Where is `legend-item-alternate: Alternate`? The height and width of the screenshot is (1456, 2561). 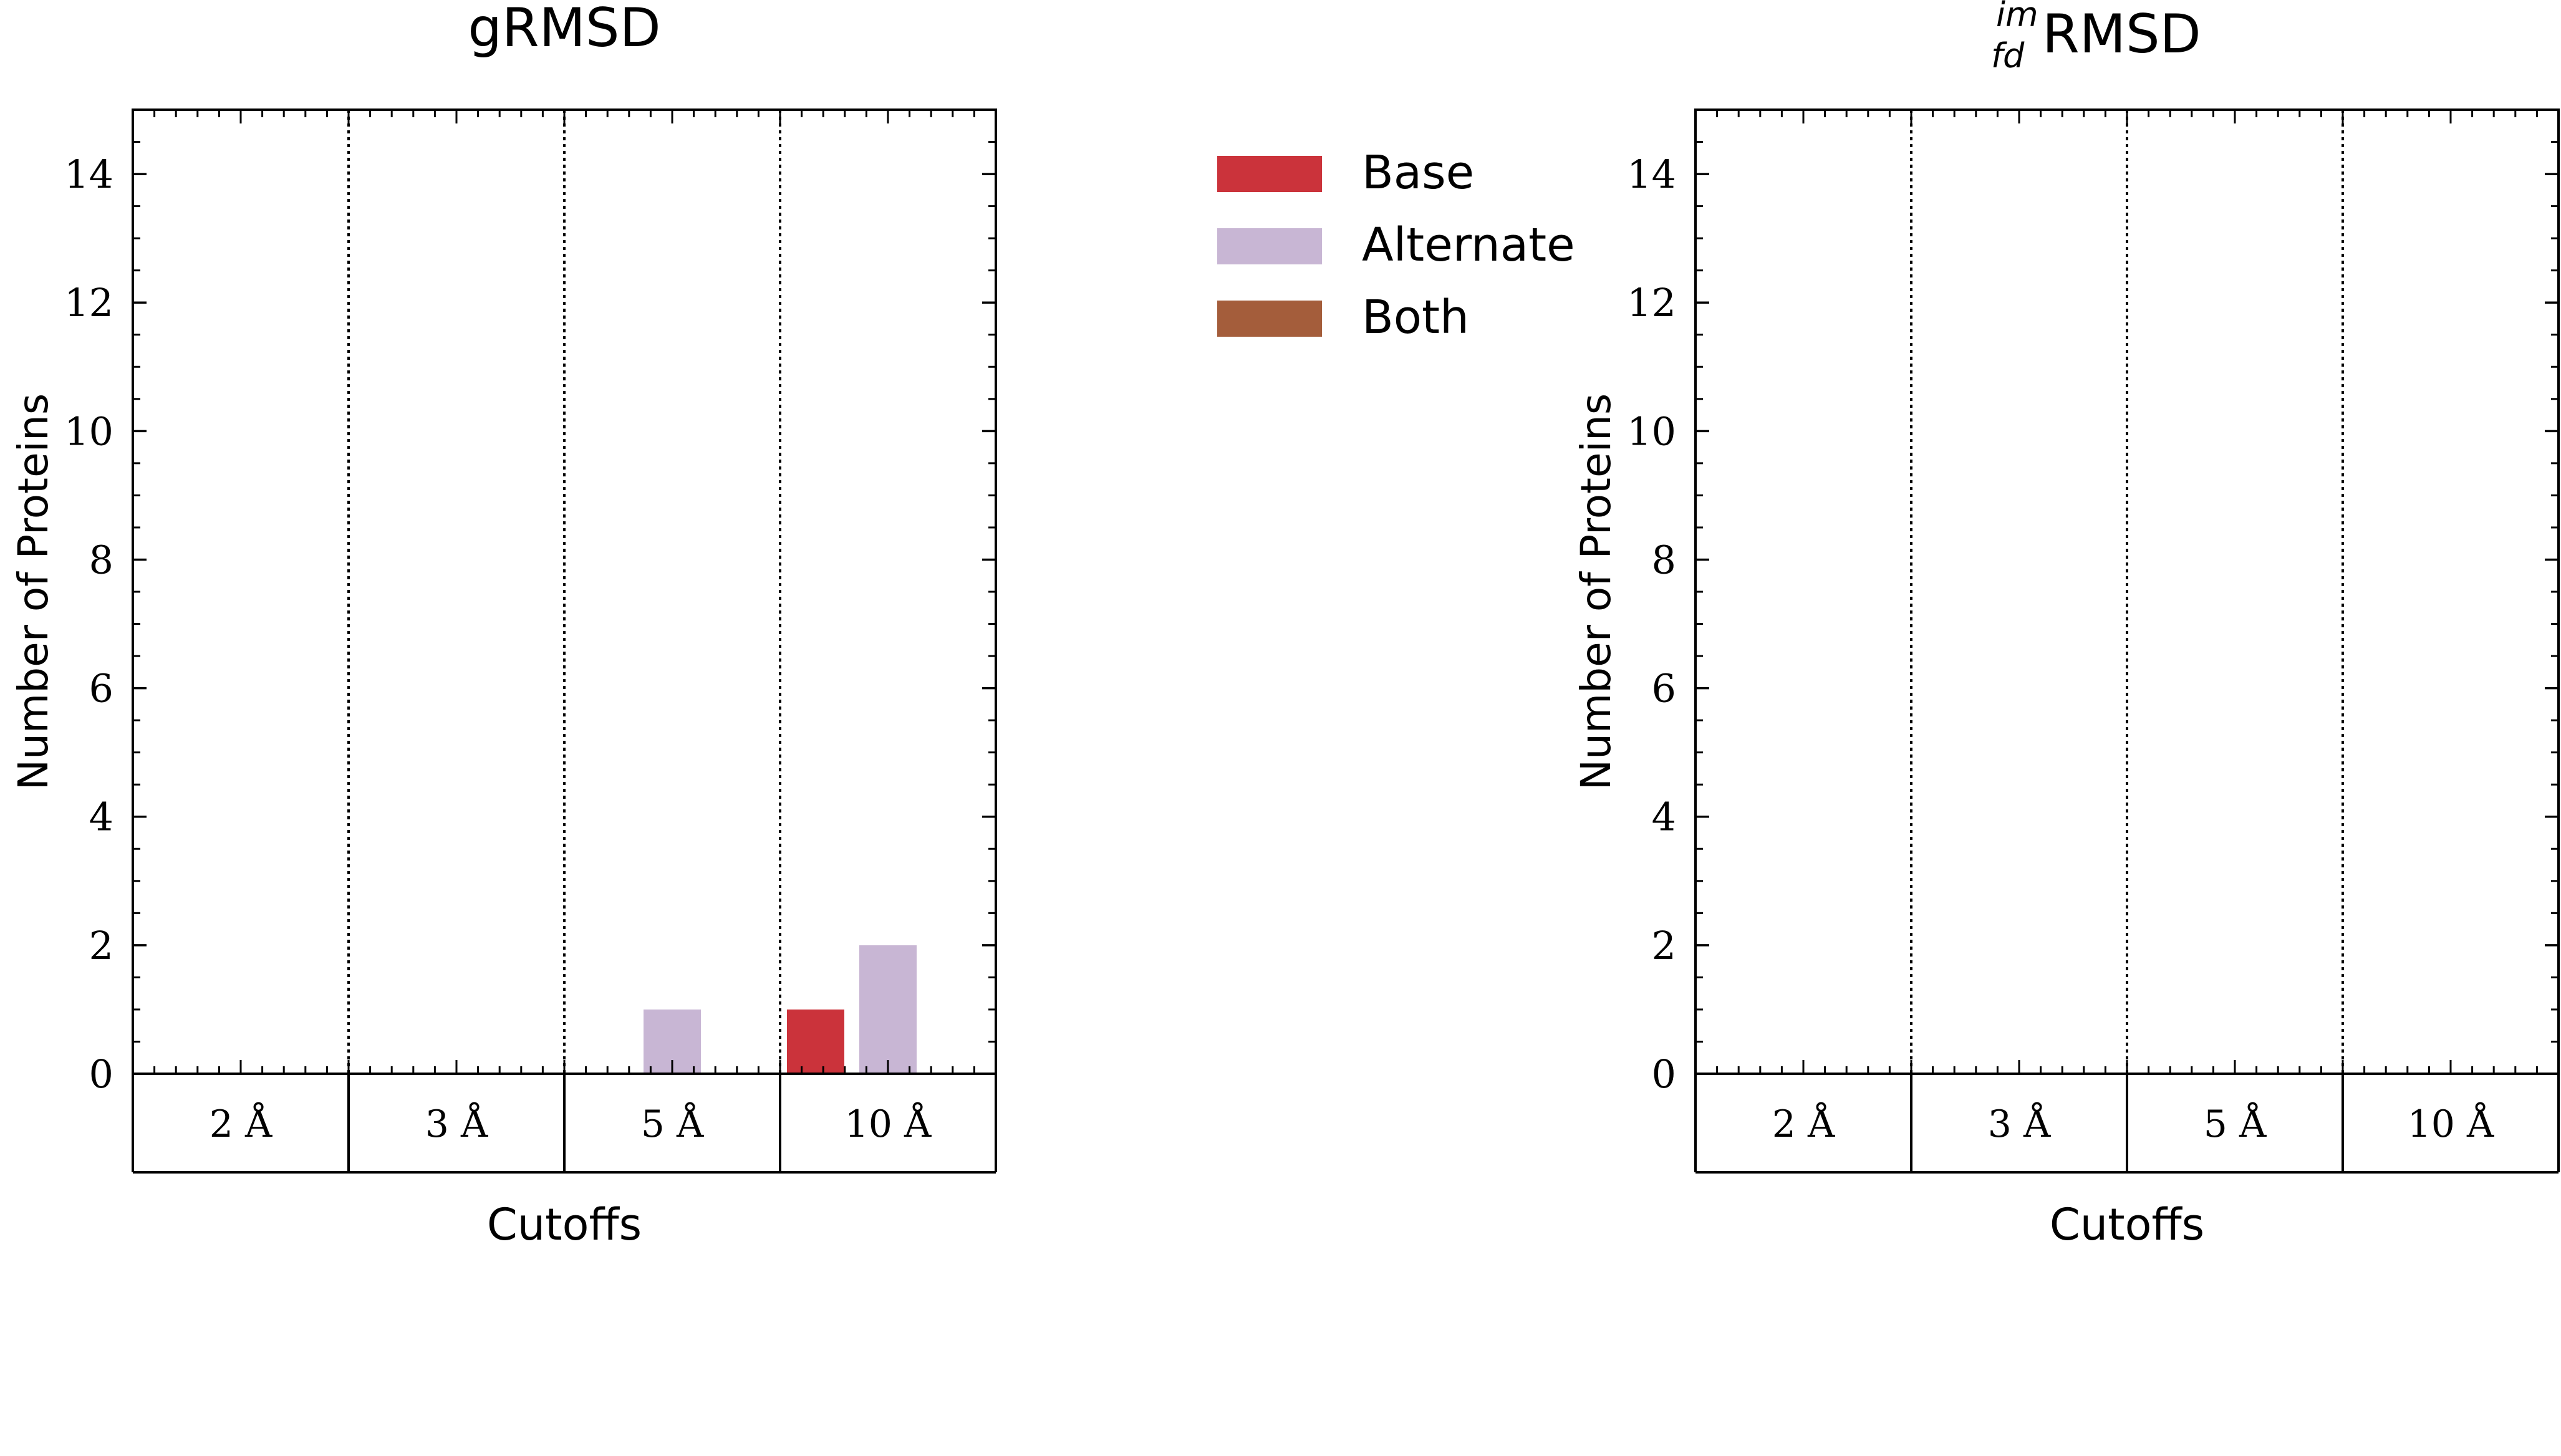 legend-item-alternate: Alternate is located at coordinates (1396, 245).